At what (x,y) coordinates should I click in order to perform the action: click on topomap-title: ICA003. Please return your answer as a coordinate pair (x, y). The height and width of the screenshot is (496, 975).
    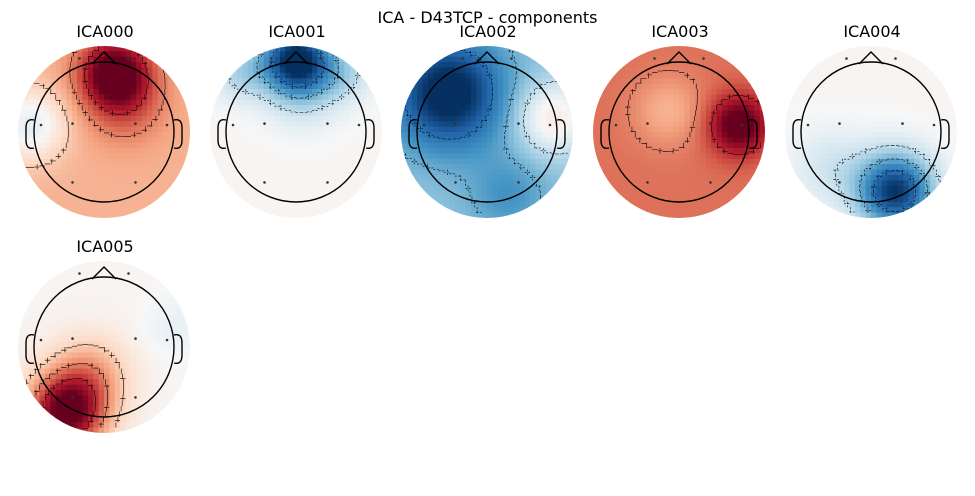
    Looking at the image, I should click on (680, 31).